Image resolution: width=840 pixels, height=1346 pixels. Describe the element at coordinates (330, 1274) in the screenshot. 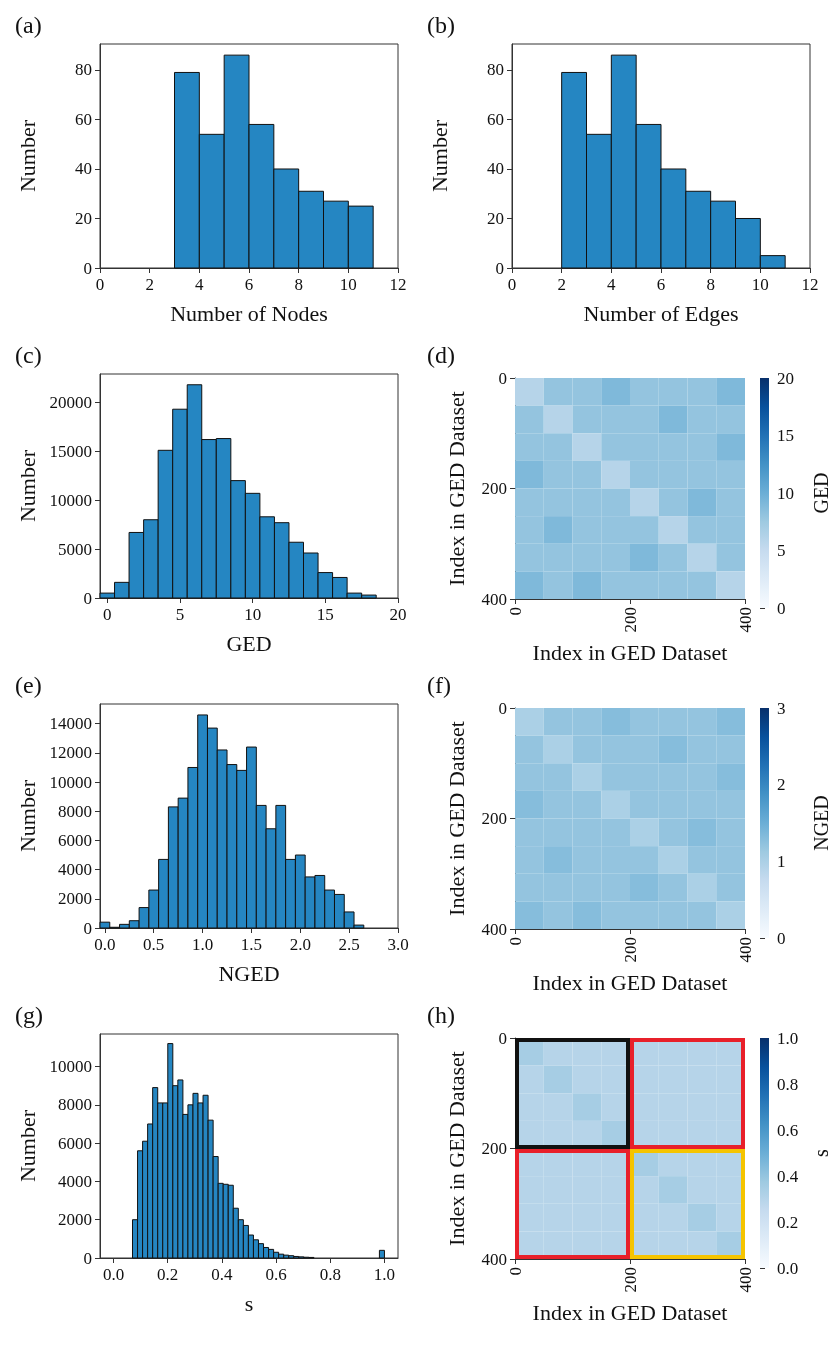

I see `x-tick-label: 0.8` at that location.